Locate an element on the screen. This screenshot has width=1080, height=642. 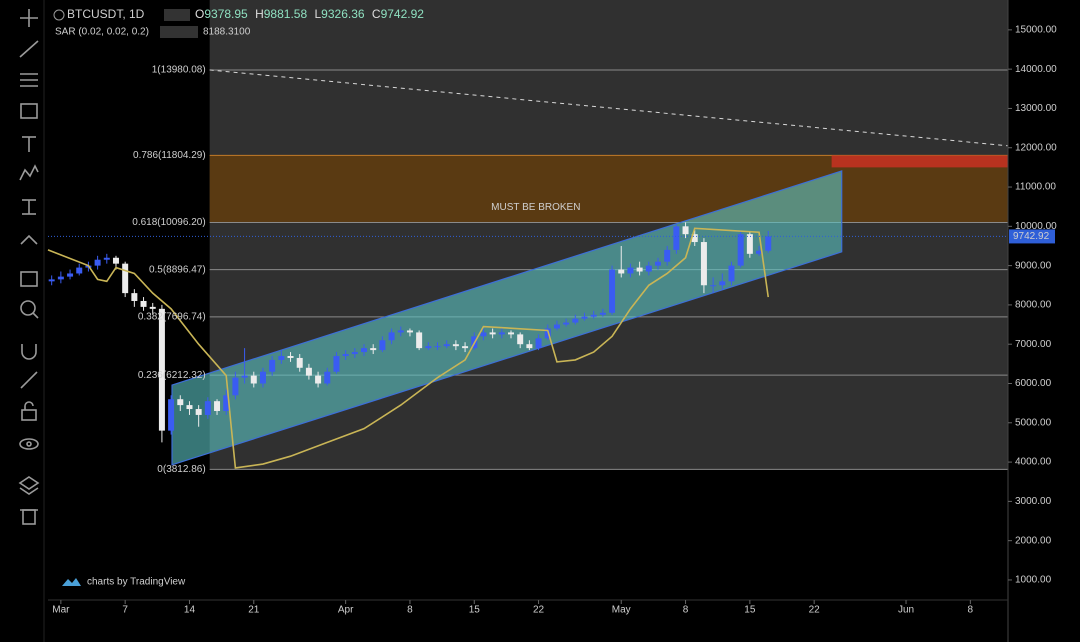
zoom-tool is located at coordinates (29, 309).